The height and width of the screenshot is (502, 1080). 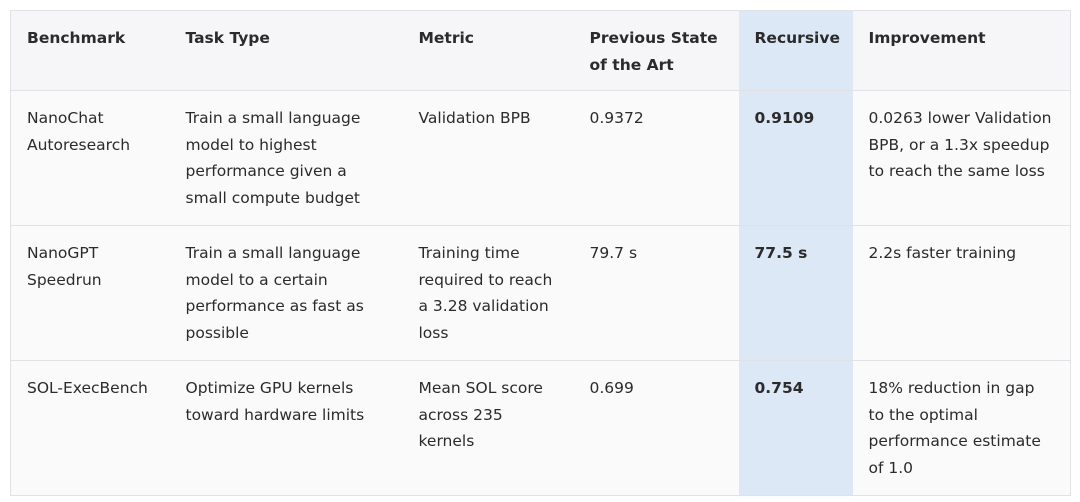 What do you see at coordinates (90, 158) in the screenshot?
I see `table-cell: NanoChat Autoresearch` at bounding box center [90, 158].